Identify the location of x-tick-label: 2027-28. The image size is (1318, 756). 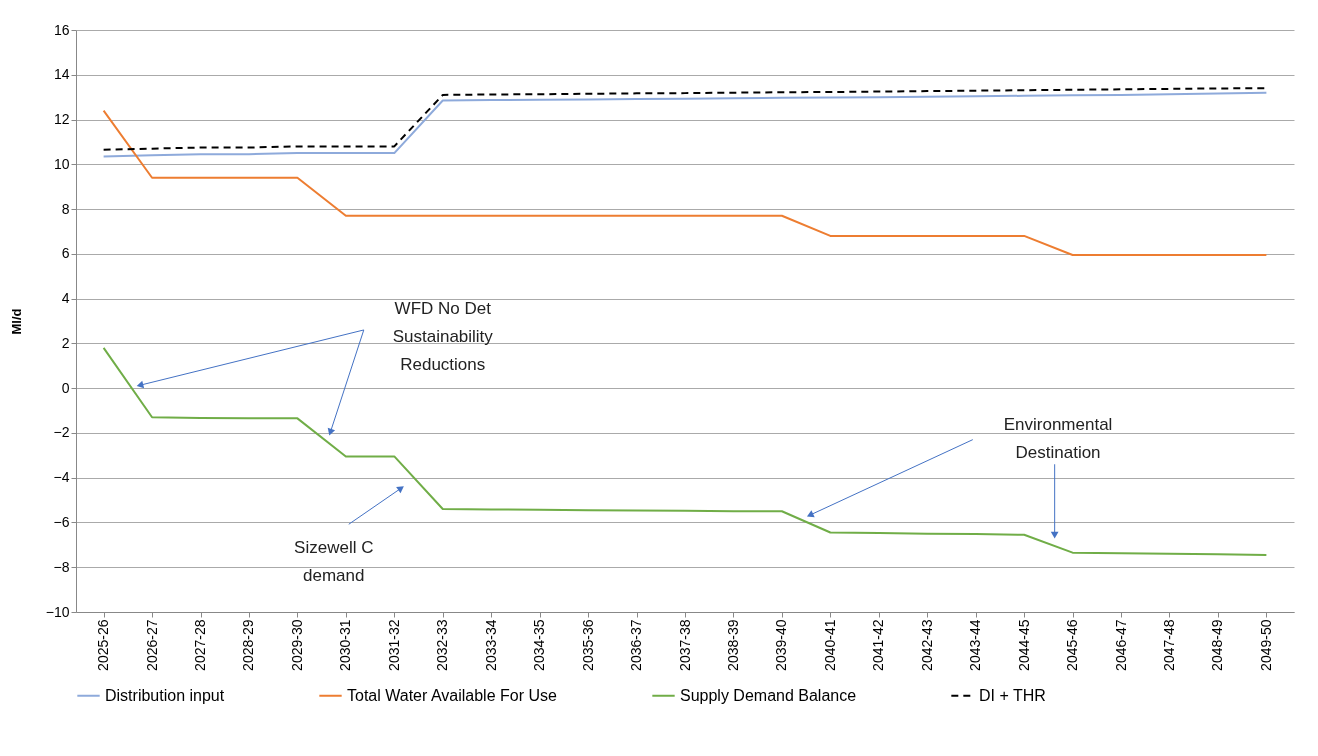
(200, 645).